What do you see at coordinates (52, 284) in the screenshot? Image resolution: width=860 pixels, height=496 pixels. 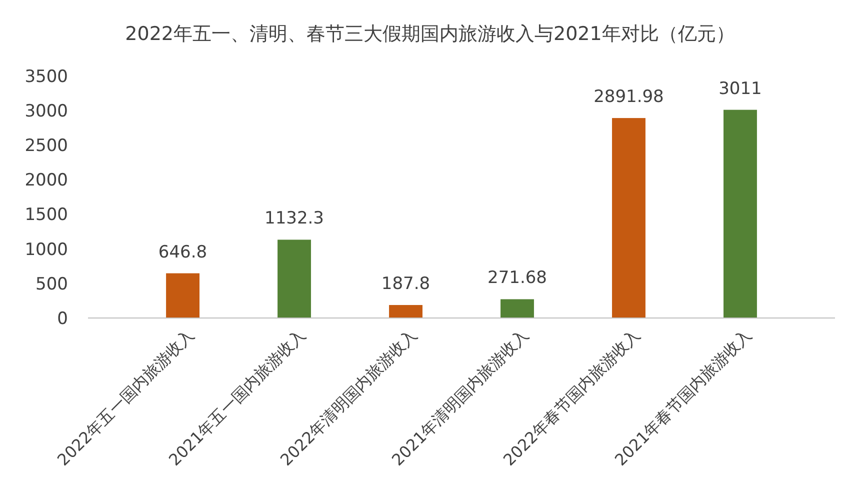 I see `y-tick-label: 500` at bounding box center [52, 284].